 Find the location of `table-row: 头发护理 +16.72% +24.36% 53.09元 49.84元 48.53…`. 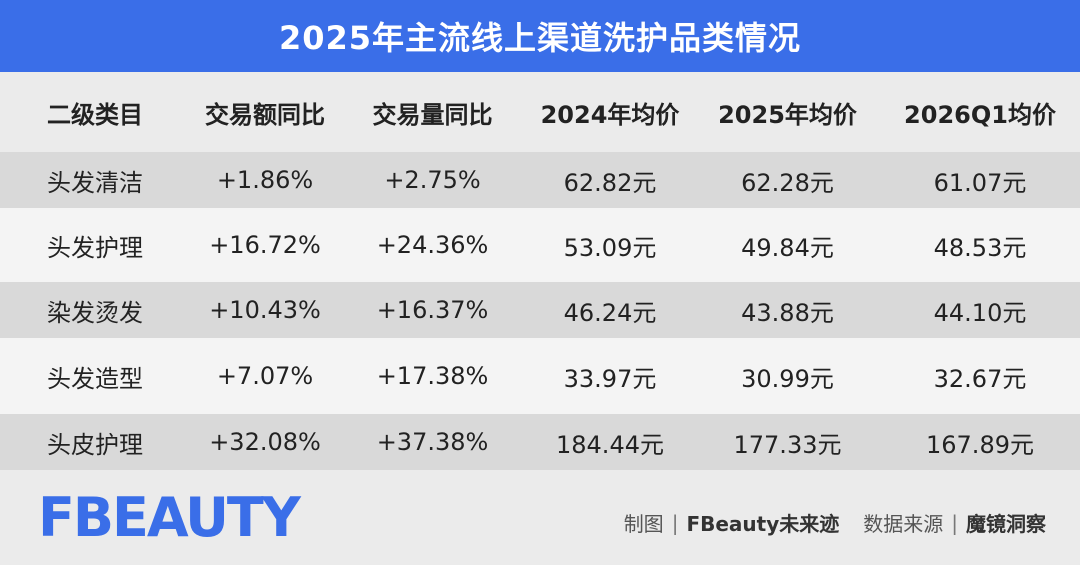

table-row: 头发护理 +16.72% +24.36% 53.09元 49.84元 48.53… is located at coordinates (540, 245).